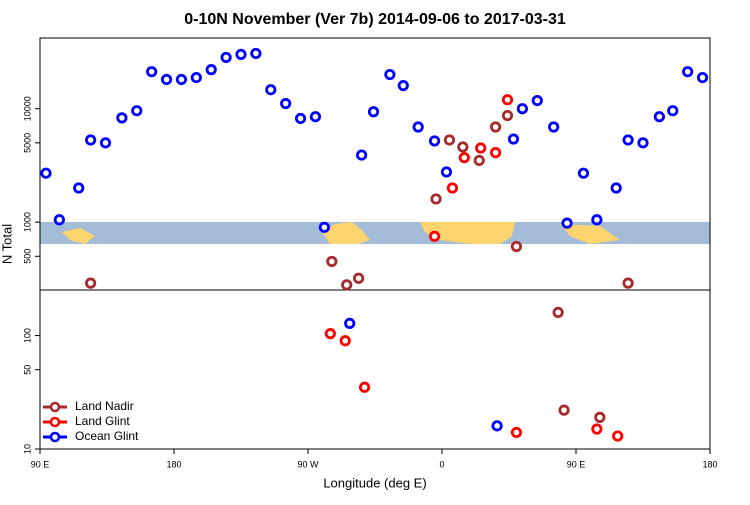 The width and height of the screenshot is (750, 505). I want to click on y-tick-label: 50, so click(27, 370).